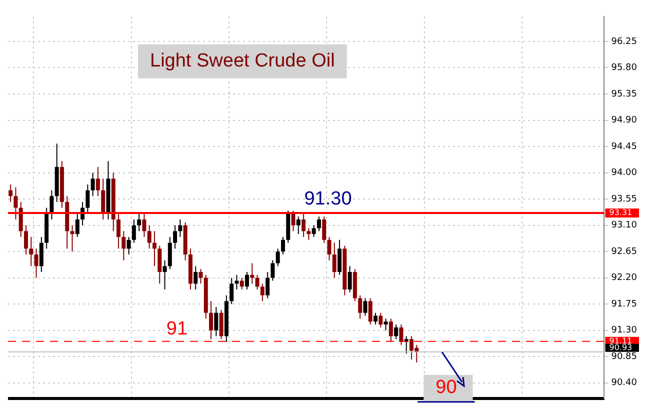  Describe the element at coordinates (620, 213) in the screenshot. I see `ref-line-label: 93.31` at that location.